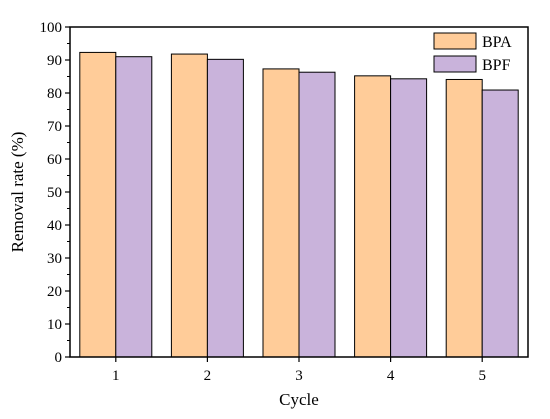  Describe the element at coordinates (116, 376) in the screenshot. I see `x-tick-label: 1` at that location.